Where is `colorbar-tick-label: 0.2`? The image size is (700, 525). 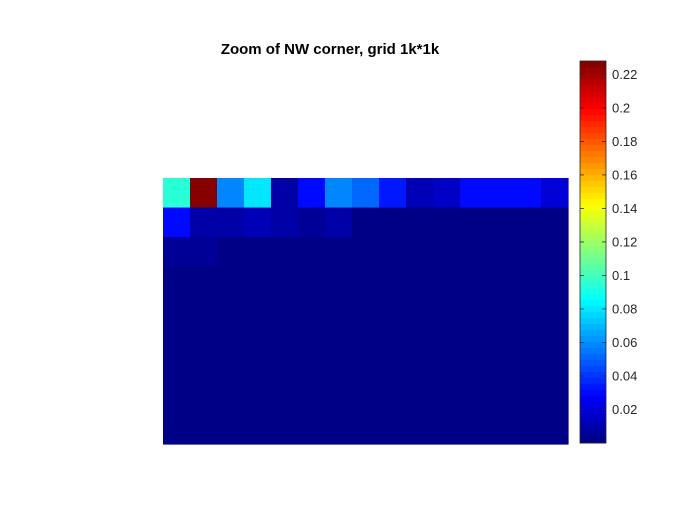 colorbar-tick-label: 0.2 is located at coordinates (621, 107).